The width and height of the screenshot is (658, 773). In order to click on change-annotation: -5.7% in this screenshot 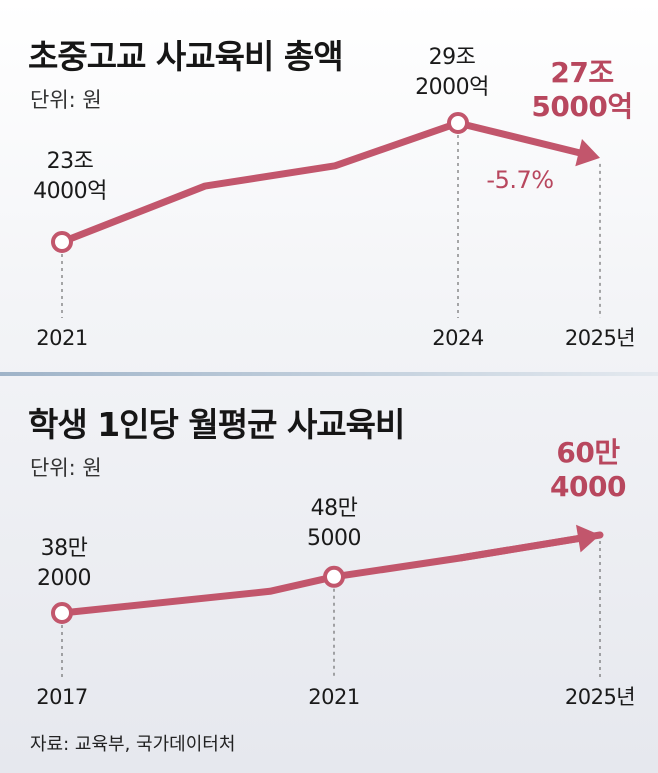, I will do `click(519, 180)`.